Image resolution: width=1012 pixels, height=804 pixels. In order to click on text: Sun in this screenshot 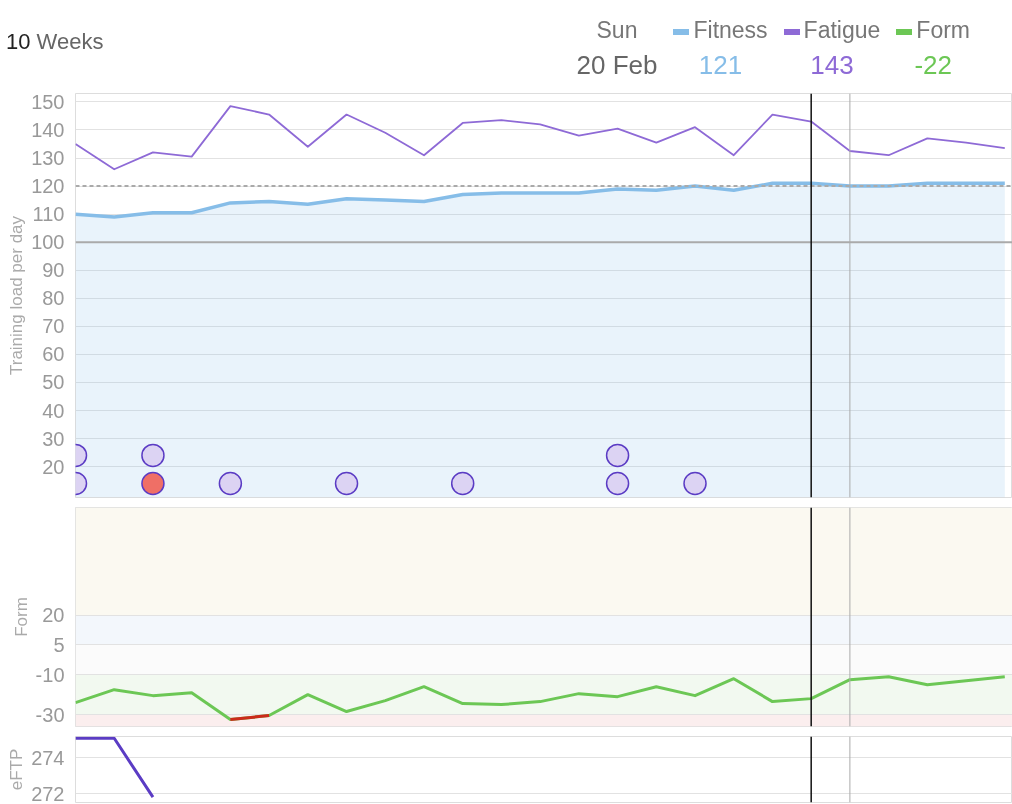, I will do `click(617, 30)`.